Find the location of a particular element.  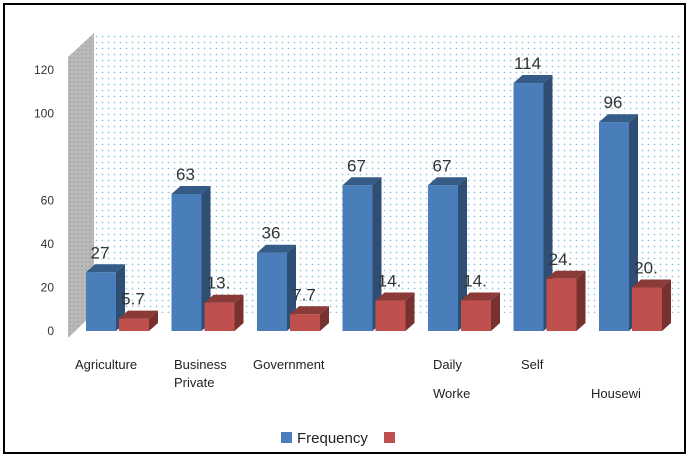

y-tick-label: 0 is located at coordinates (50, 331).